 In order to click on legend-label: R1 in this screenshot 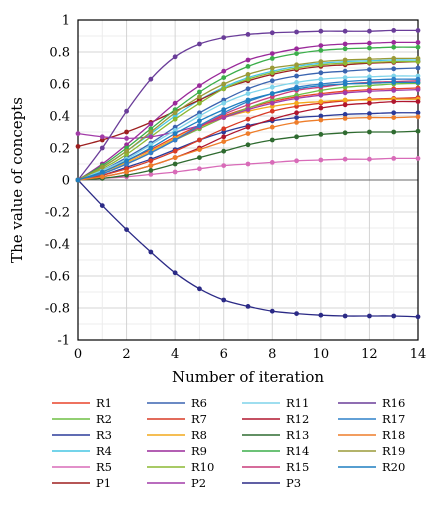, I will do `click(104, 403)`.